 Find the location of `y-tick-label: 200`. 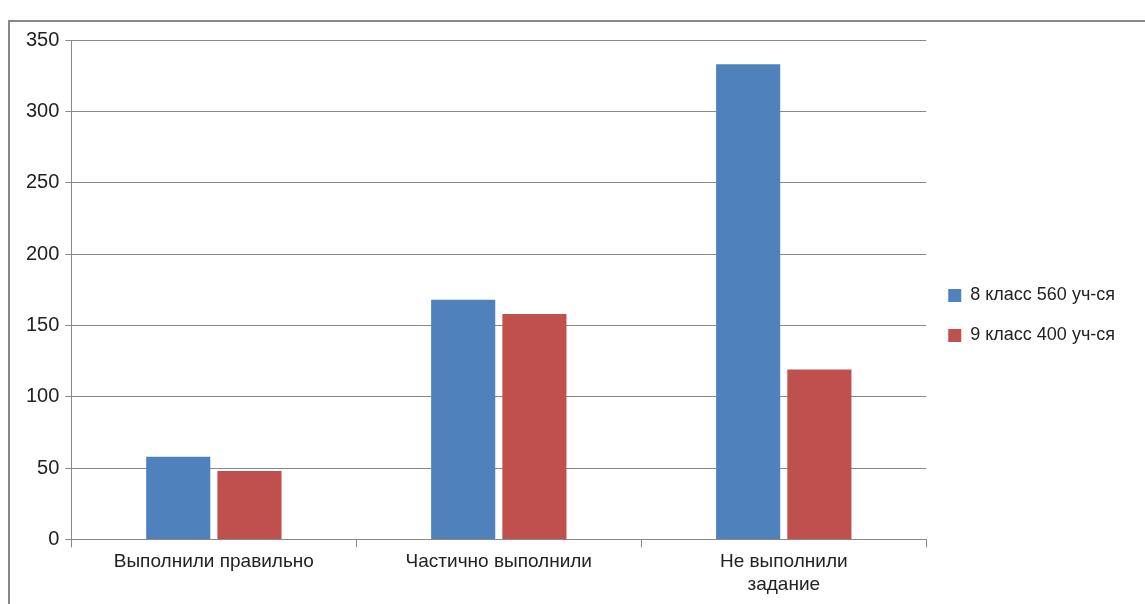

y-tick-label: 200 is located at coordinates (42, 252).